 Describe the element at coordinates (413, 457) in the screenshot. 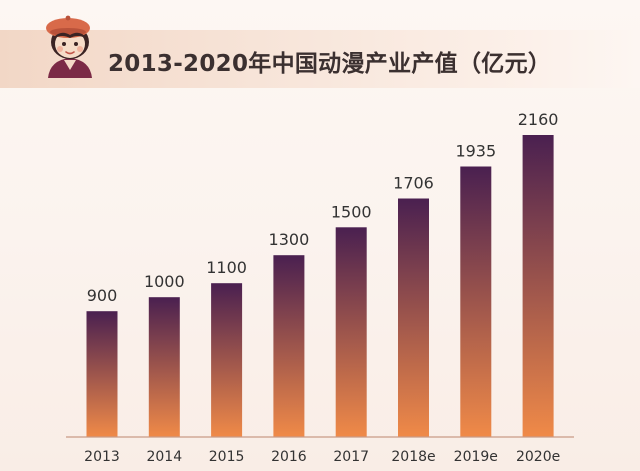

I see `x-tick-label-2018e: 2018e` at that location.